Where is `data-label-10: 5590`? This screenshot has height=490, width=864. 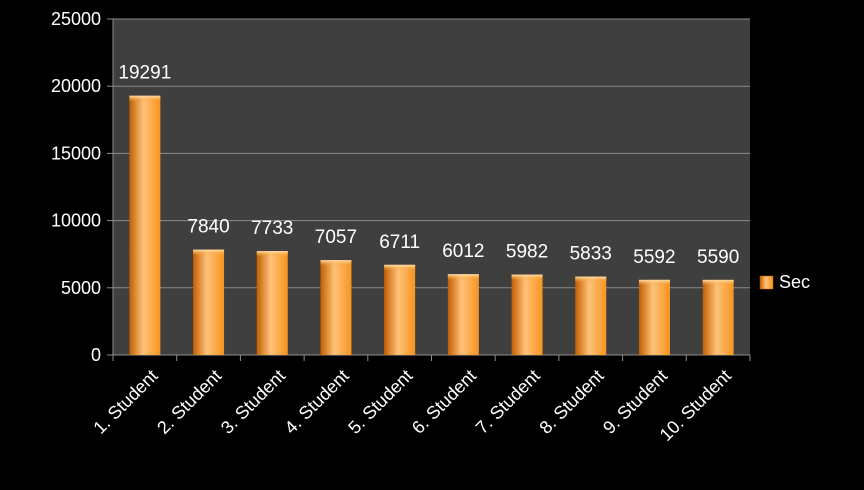
data-label-10: 5590 is located at coordinates (718, 257).